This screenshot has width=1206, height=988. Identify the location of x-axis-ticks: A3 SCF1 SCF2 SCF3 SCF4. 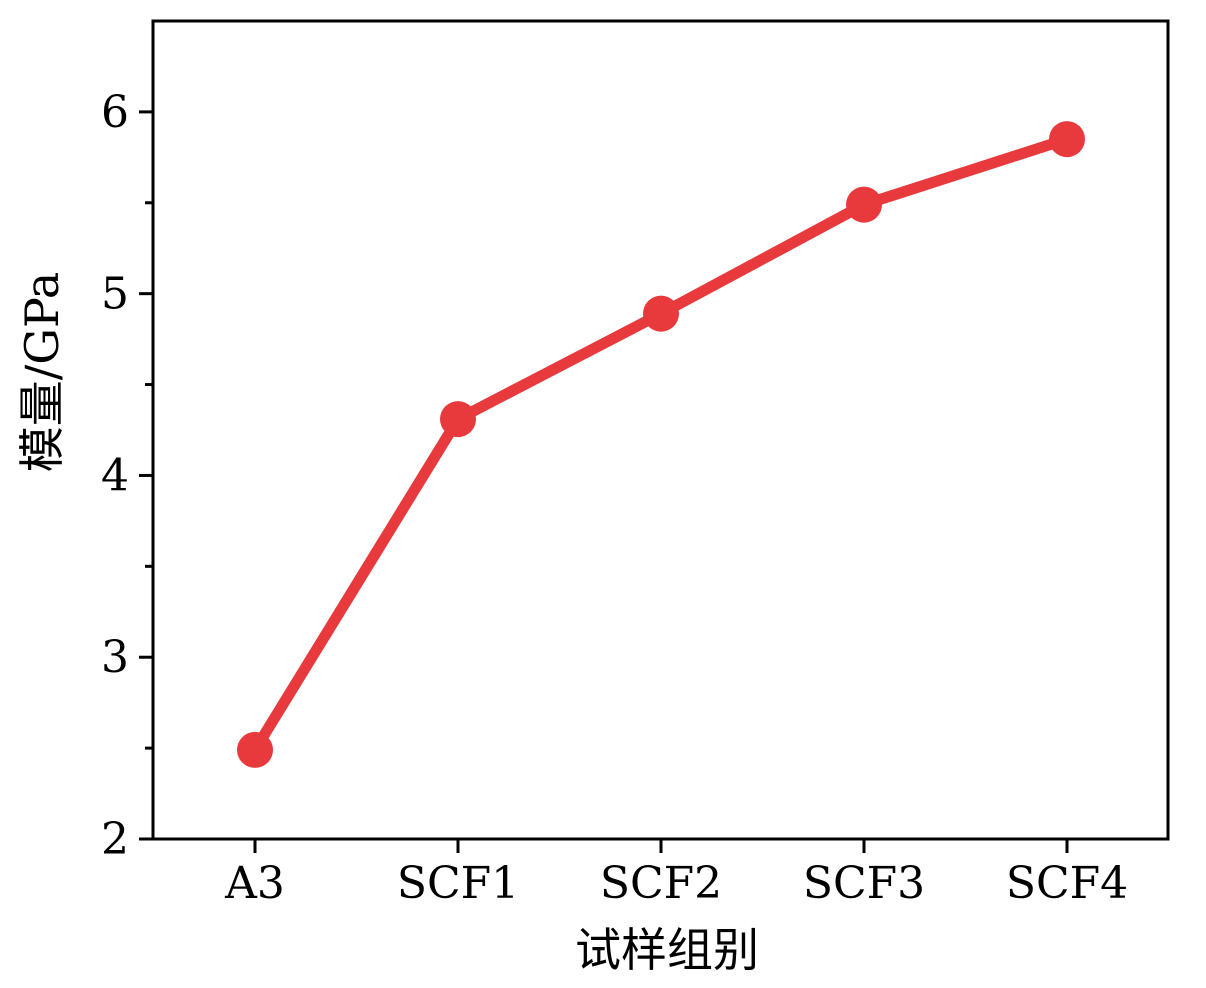
(676, 874).